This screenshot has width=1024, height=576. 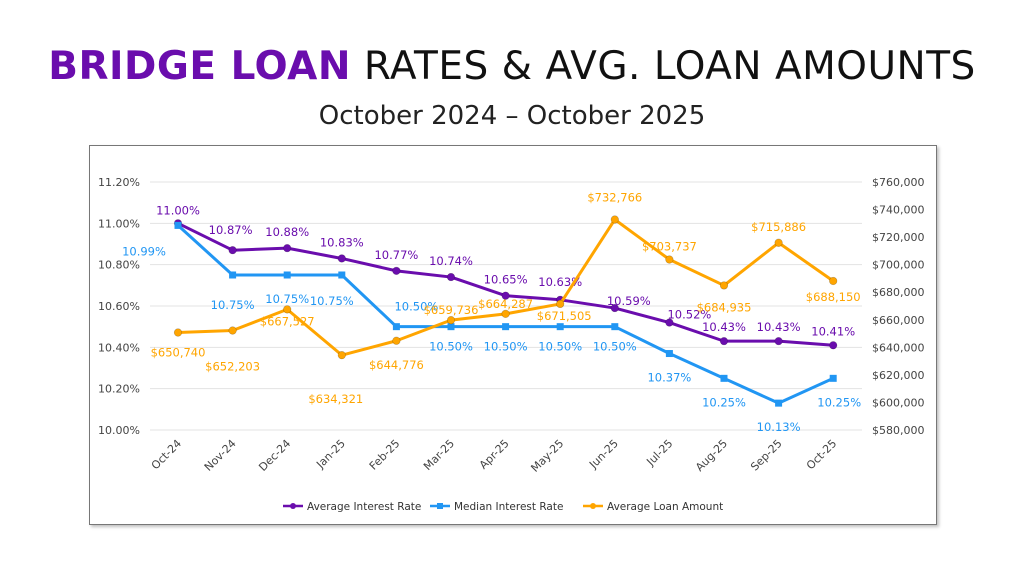 I want to click on x-tick-label: Aug-25, so click(x=711, y=455).